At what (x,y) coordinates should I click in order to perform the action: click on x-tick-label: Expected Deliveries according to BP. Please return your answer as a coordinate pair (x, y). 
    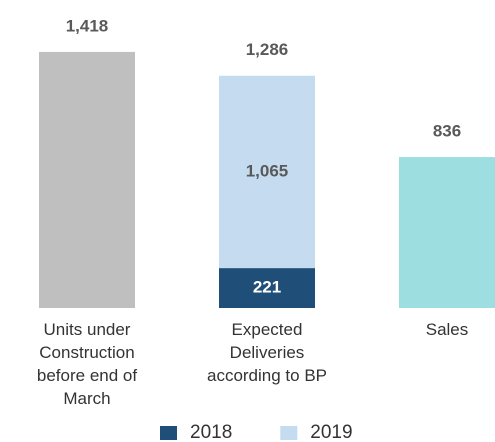
    Looking at the image, I should click on (266, 352).